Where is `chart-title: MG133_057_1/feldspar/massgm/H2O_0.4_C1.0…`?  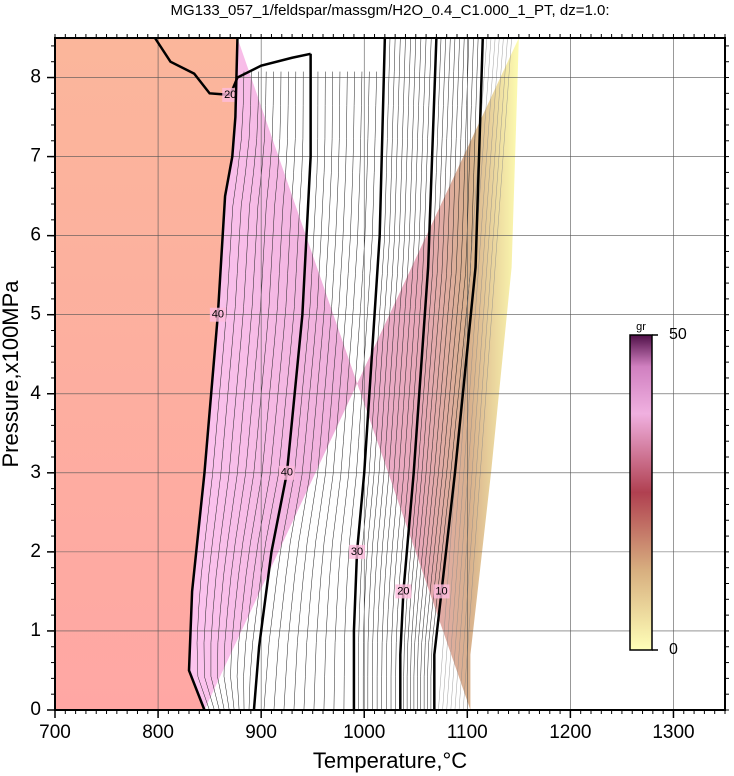
chart-title: MG133_057_1/feldspar/massgm/H2O_0.4_C1.0… is located at coordinates (389, 10).